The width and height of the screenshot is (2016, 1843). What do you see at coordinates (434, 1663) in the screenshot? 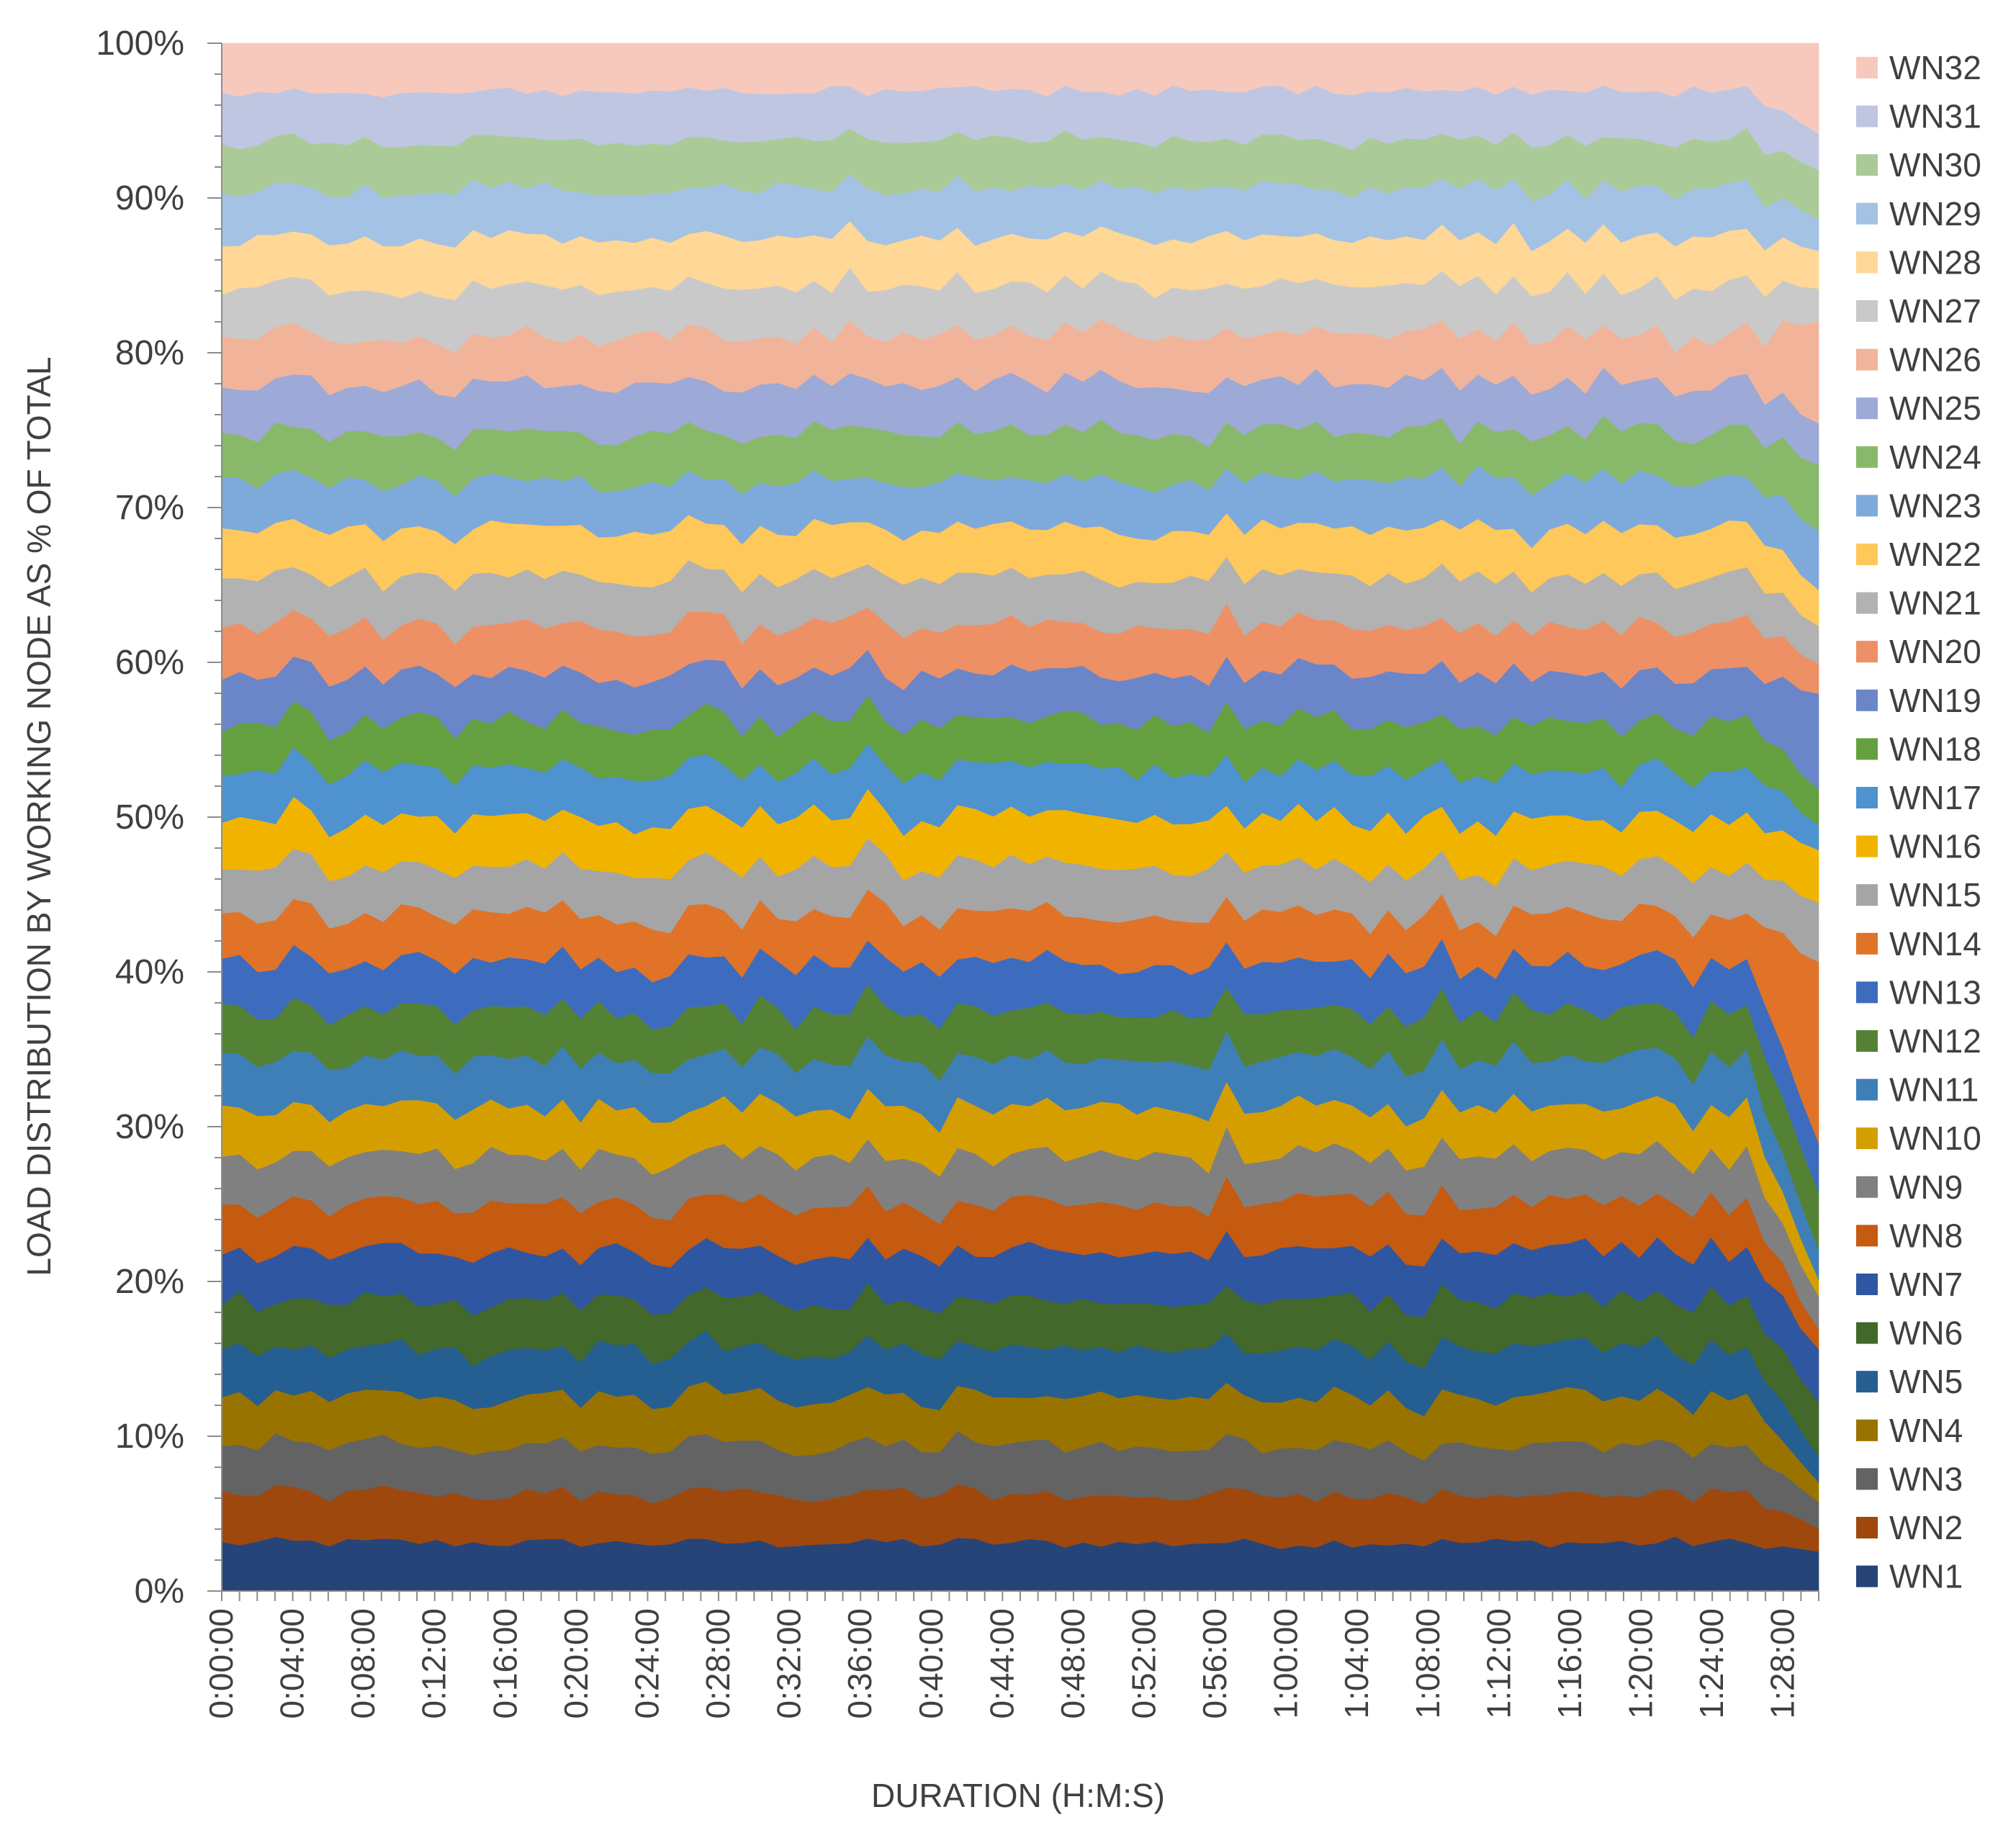
I see `x-tick-label: 0:12:00` at bounding box center [434, 1663].